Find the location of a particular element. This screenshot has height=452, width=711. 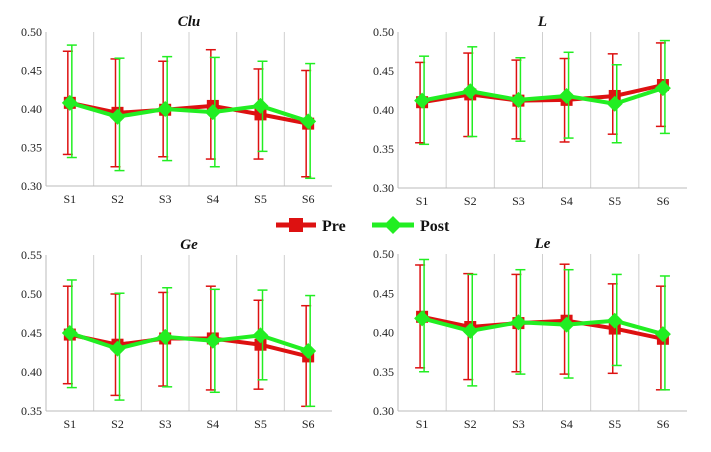

panel-title: Ge is located at coordinates (189, 245).